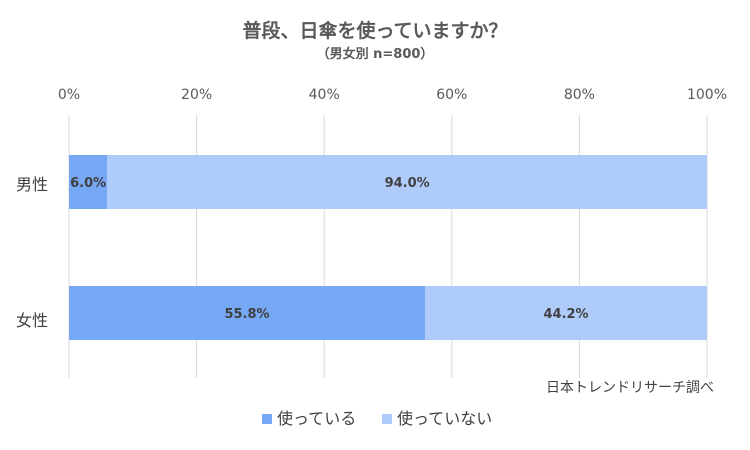  I want to click on chart-subtitle: （男女別 n=800）, so click(375, 54).